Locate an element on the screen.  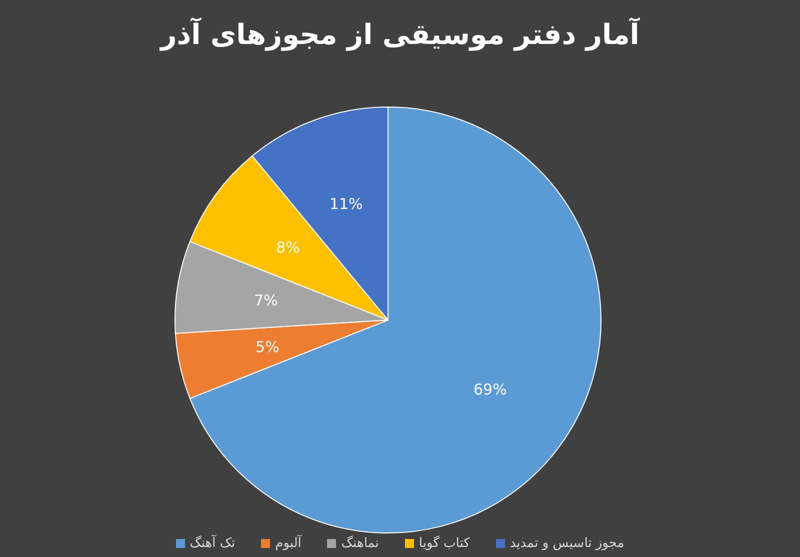
legend-label: نماهنگ is located at coordinates (360, 543).